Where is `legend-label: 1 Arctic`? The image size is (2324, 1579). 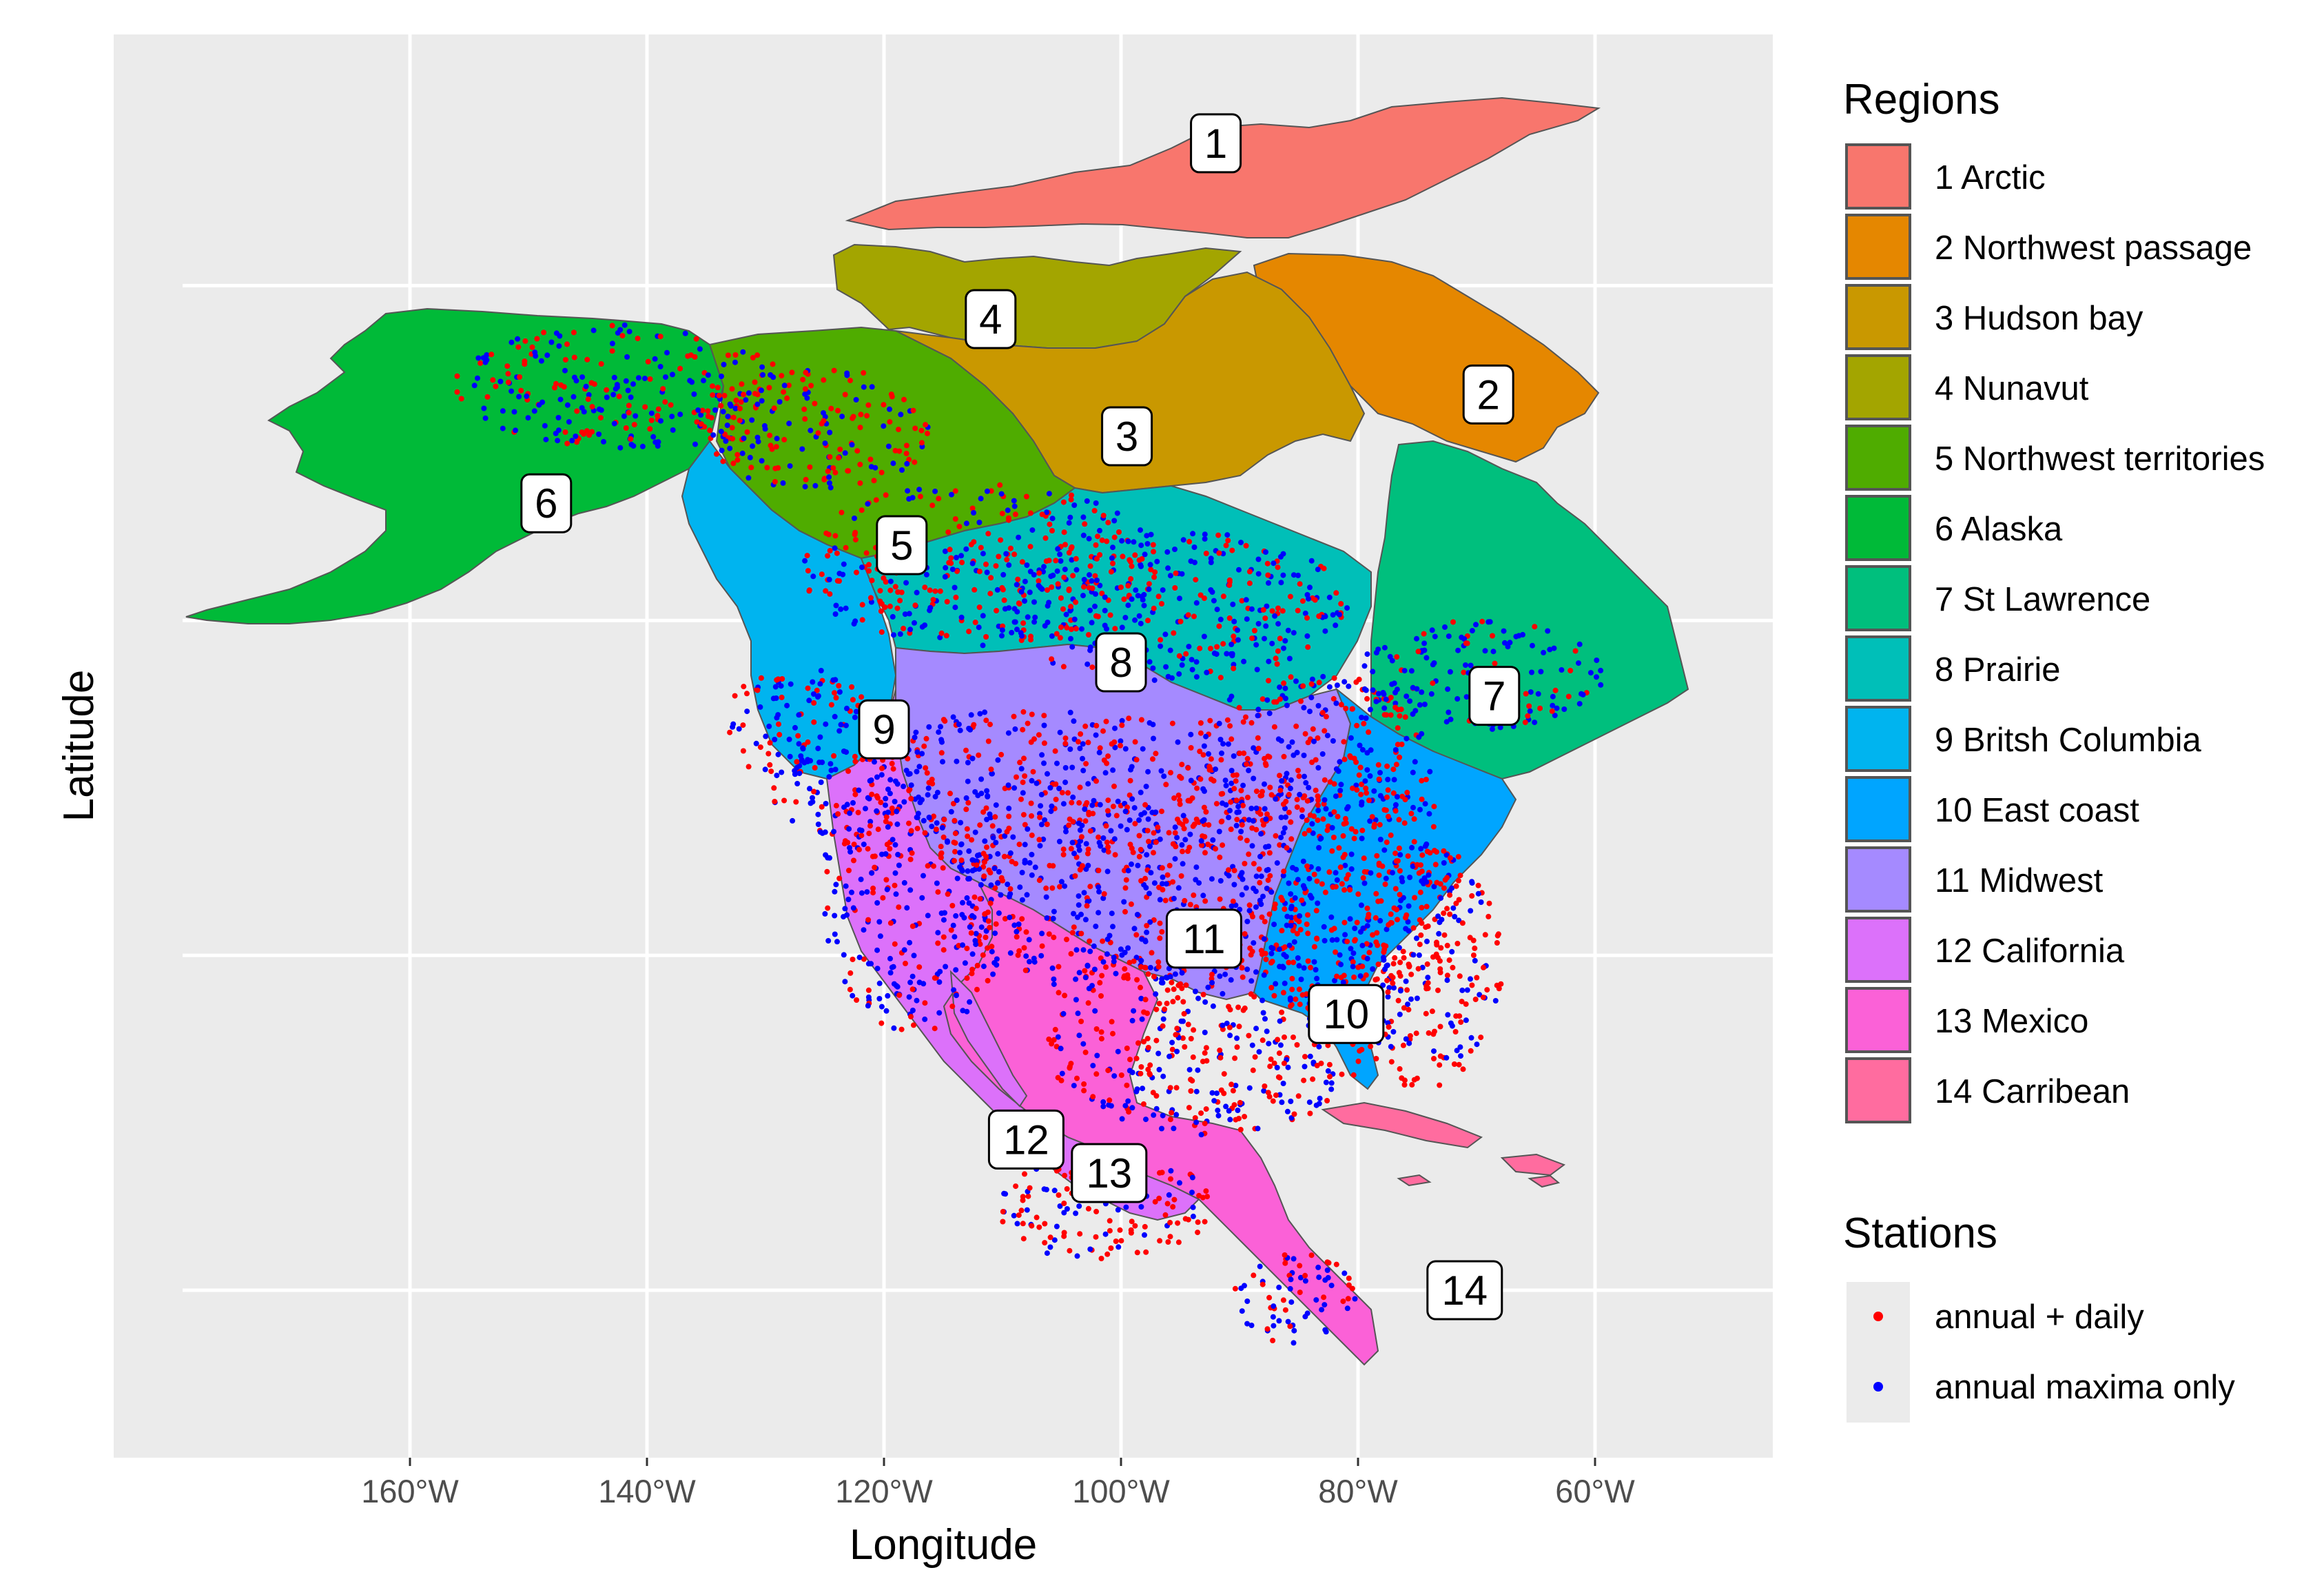 legend-label: 1 Arctic is located at coordinates (1990, 177).